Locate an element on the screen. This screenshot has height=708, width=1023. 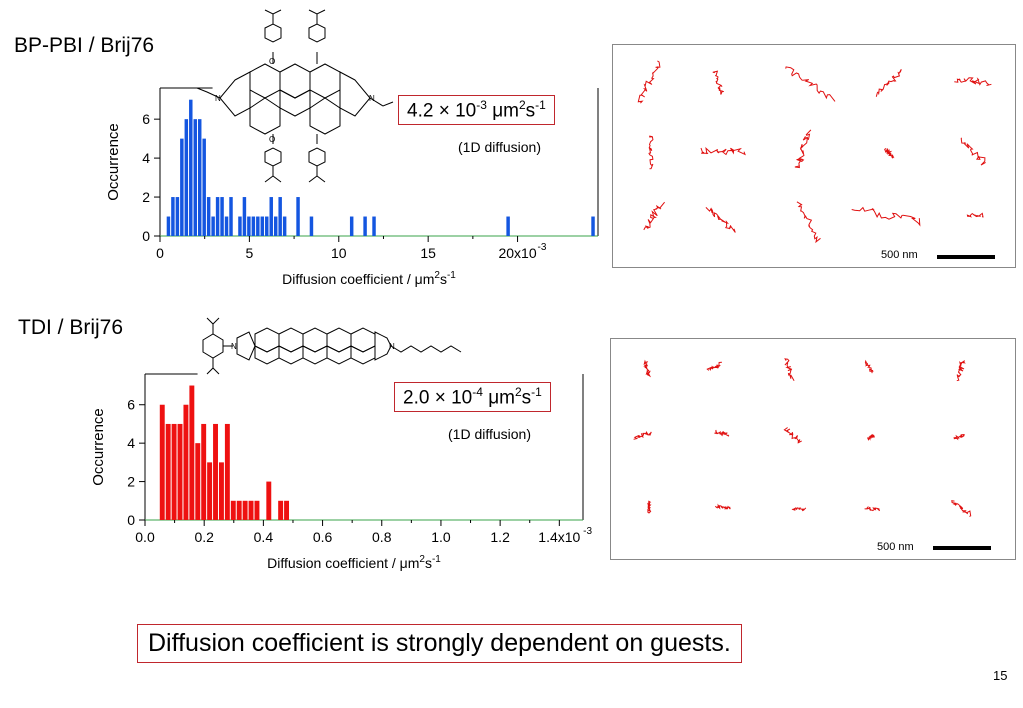
value2-unit-s: s is located at coordinates (526, 398).